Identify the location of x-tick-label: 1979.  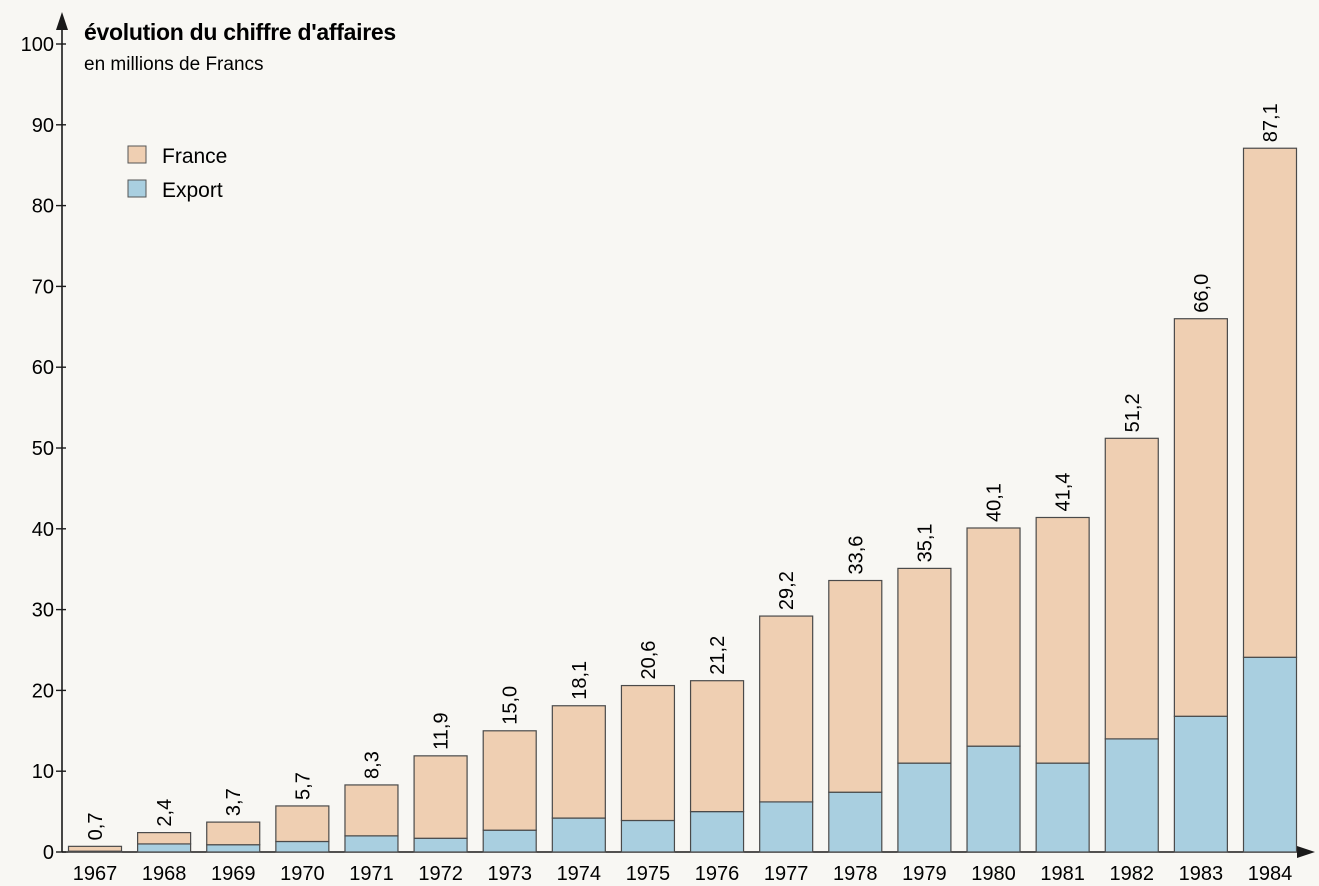
(924, 874).